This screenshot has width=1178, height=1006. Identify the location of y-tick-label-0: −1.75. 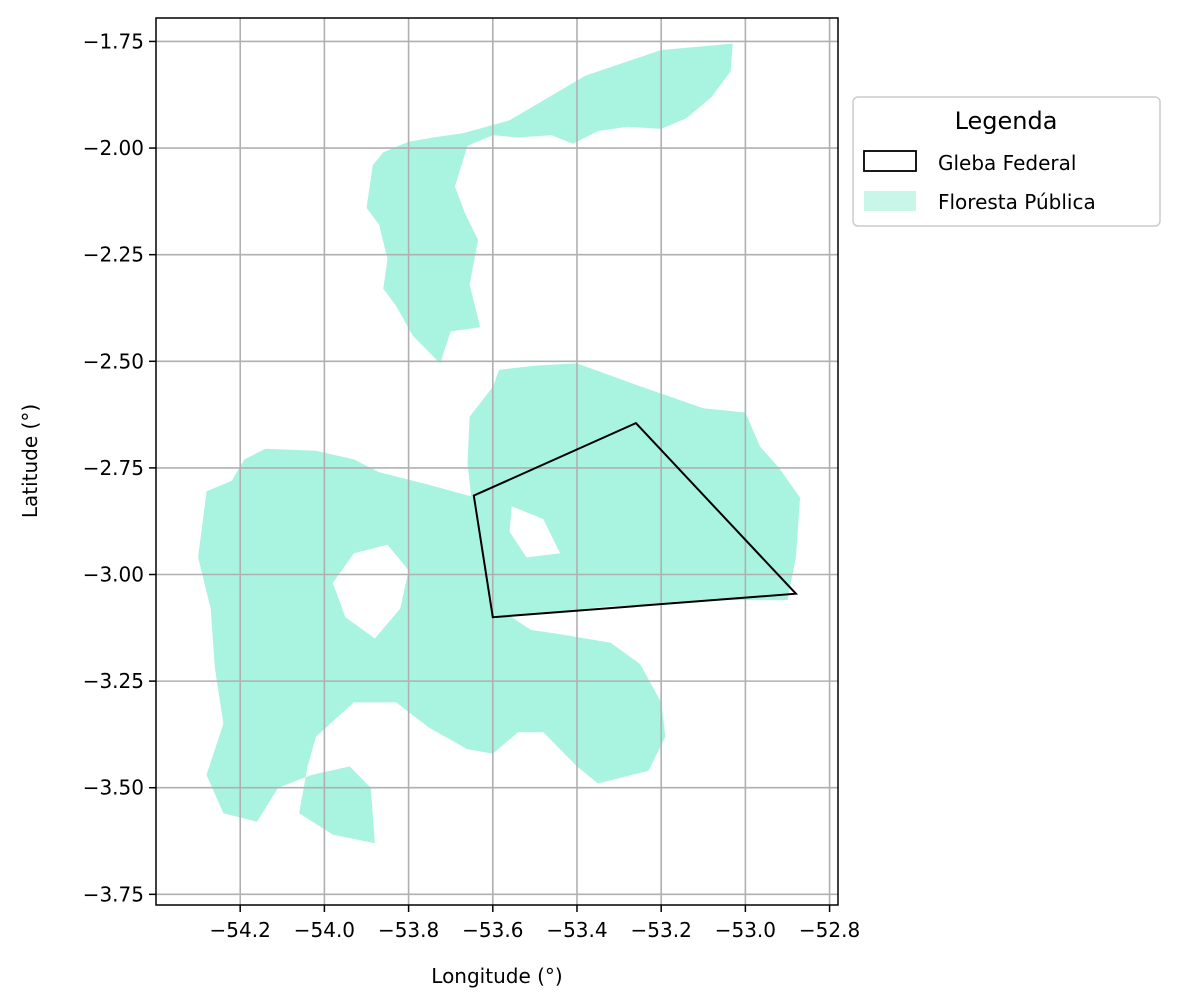
(113, 41).